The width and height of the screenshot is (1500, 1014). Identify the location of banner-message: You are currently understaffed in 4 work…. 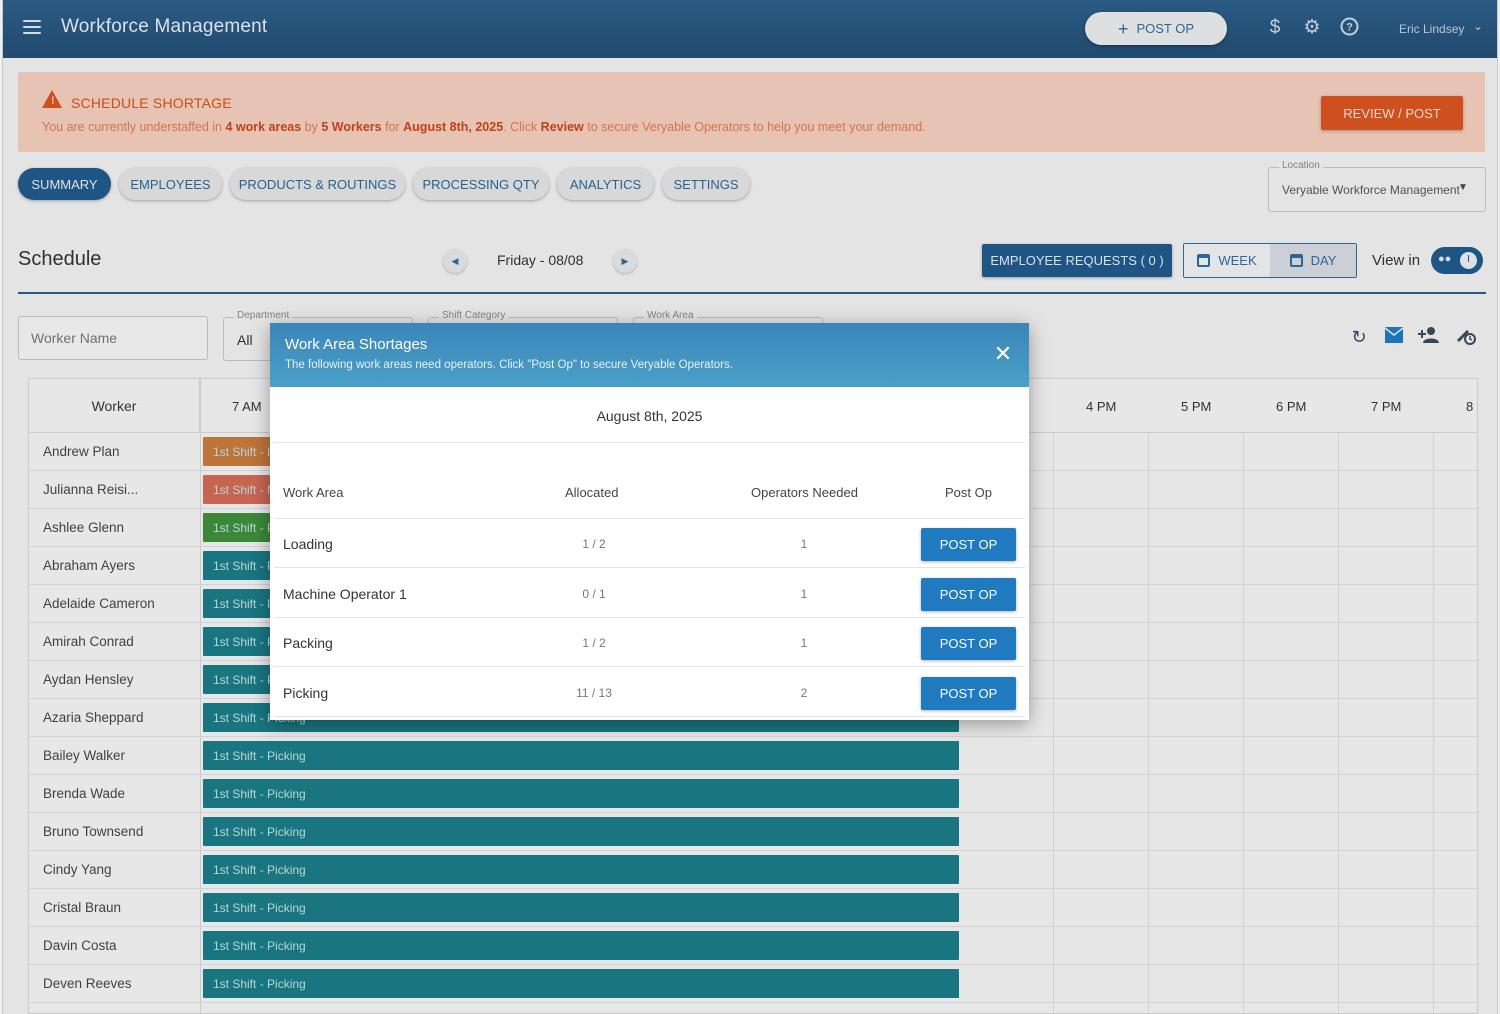
(484, 127).